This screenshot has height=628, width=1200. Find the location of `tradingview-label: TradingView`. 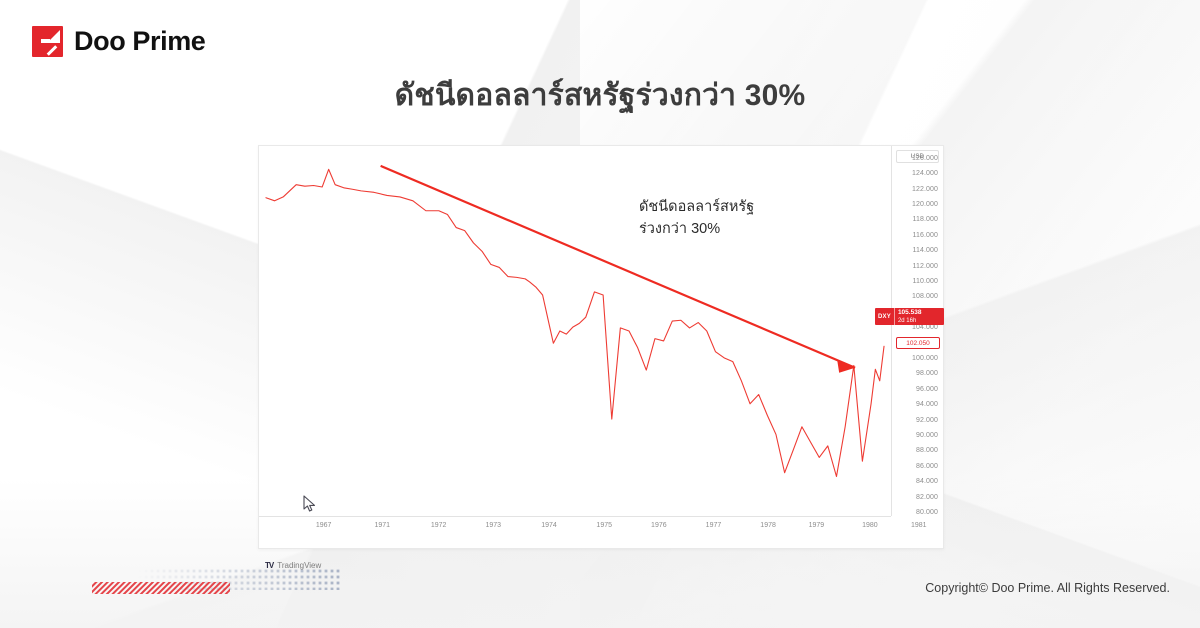

tradingview-label: TradingView is located at coordinates (299, 565).